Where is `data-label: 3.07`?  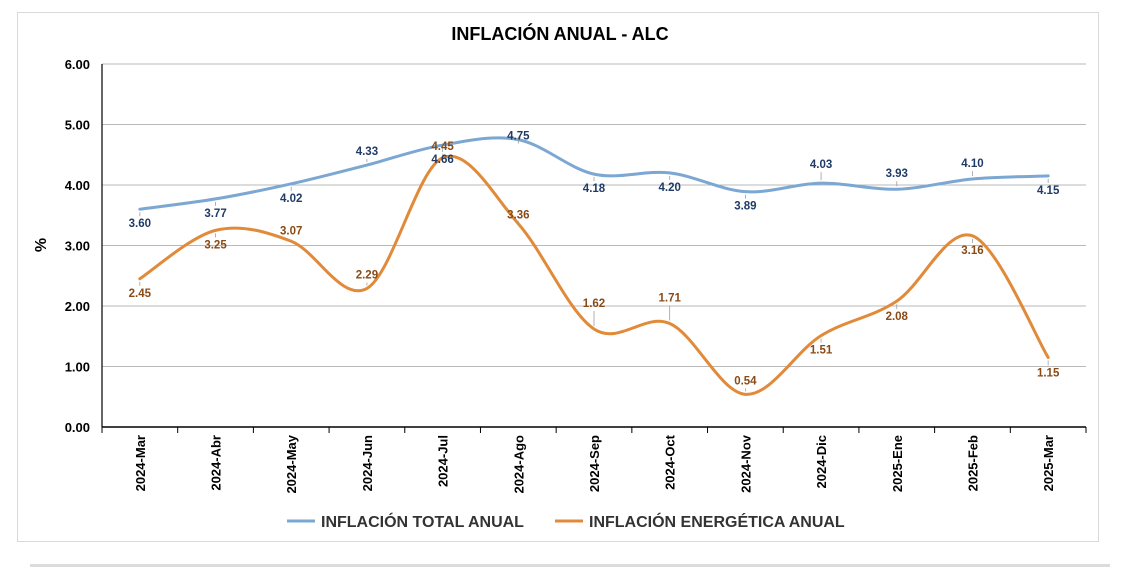
data-label: 3.07 is located at coordinates (291, 231).